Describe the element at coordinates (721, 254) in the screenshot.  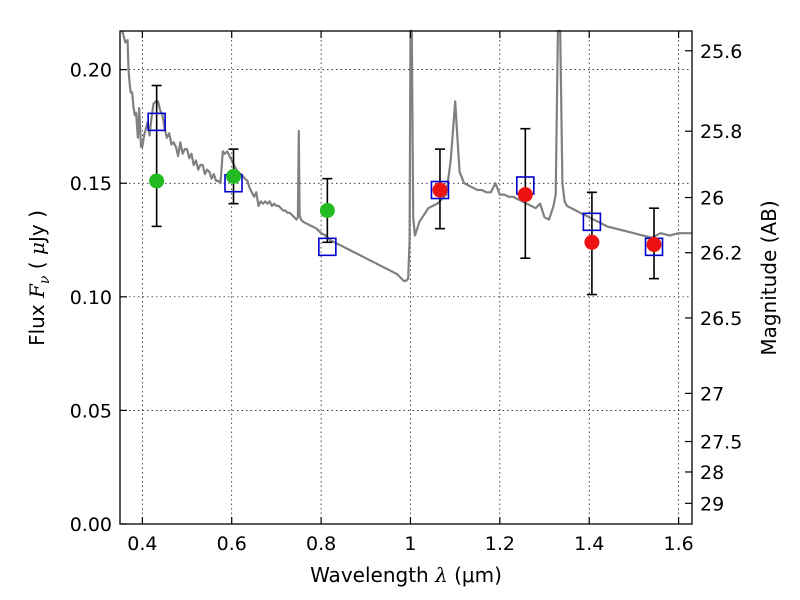
I see `y2-tick-label: 26.2` at that location.